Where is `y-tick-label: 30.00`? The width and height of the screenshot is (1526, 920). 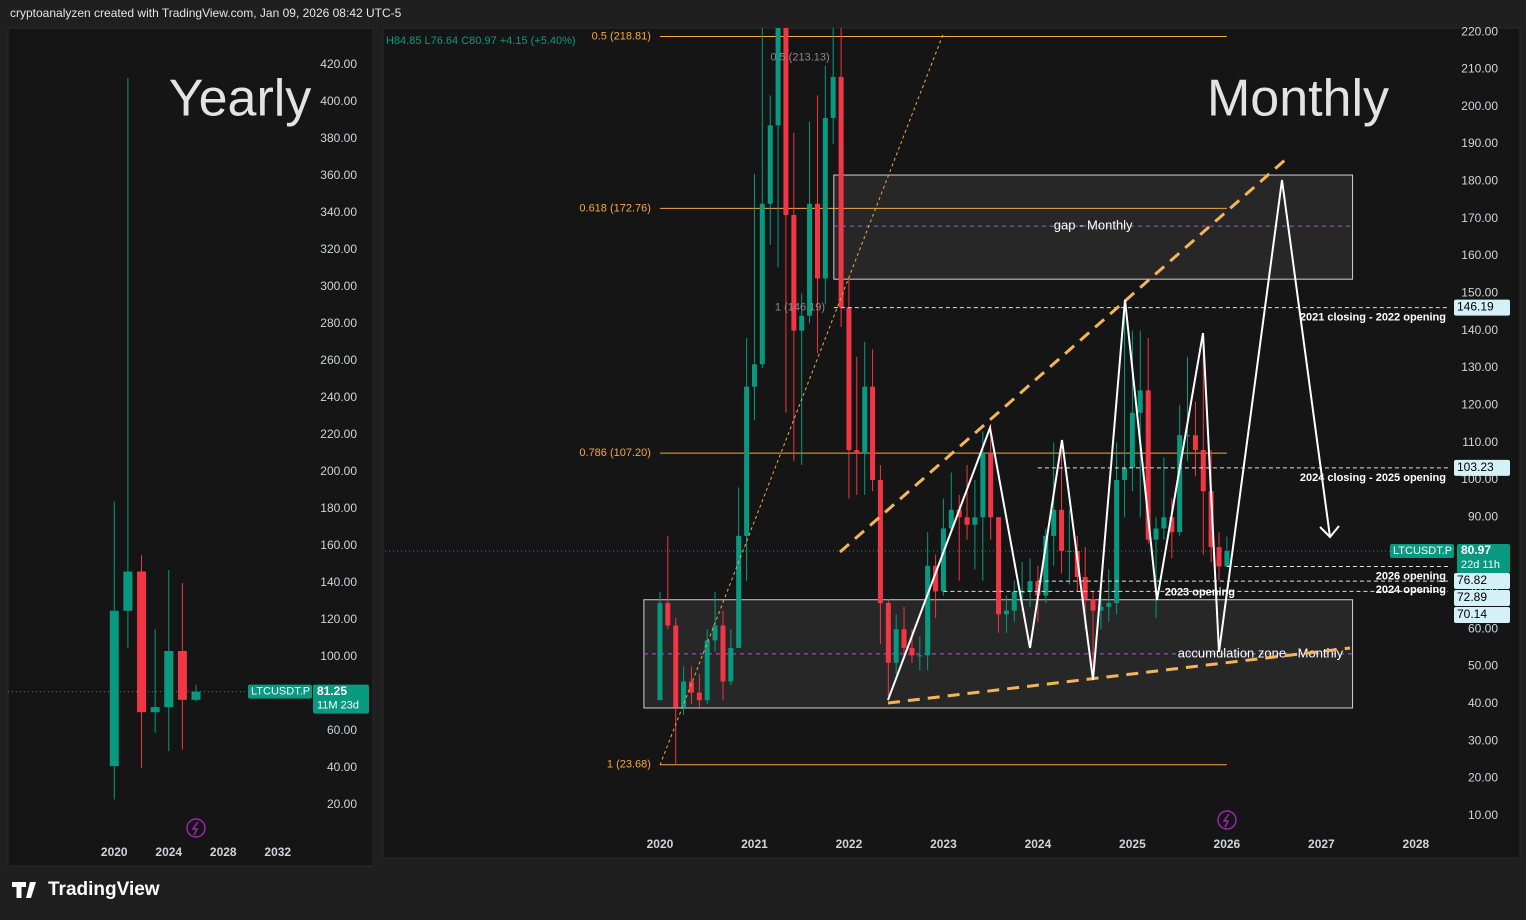 y-tick-label: 30.00 is located at coordinates (1483, 740).